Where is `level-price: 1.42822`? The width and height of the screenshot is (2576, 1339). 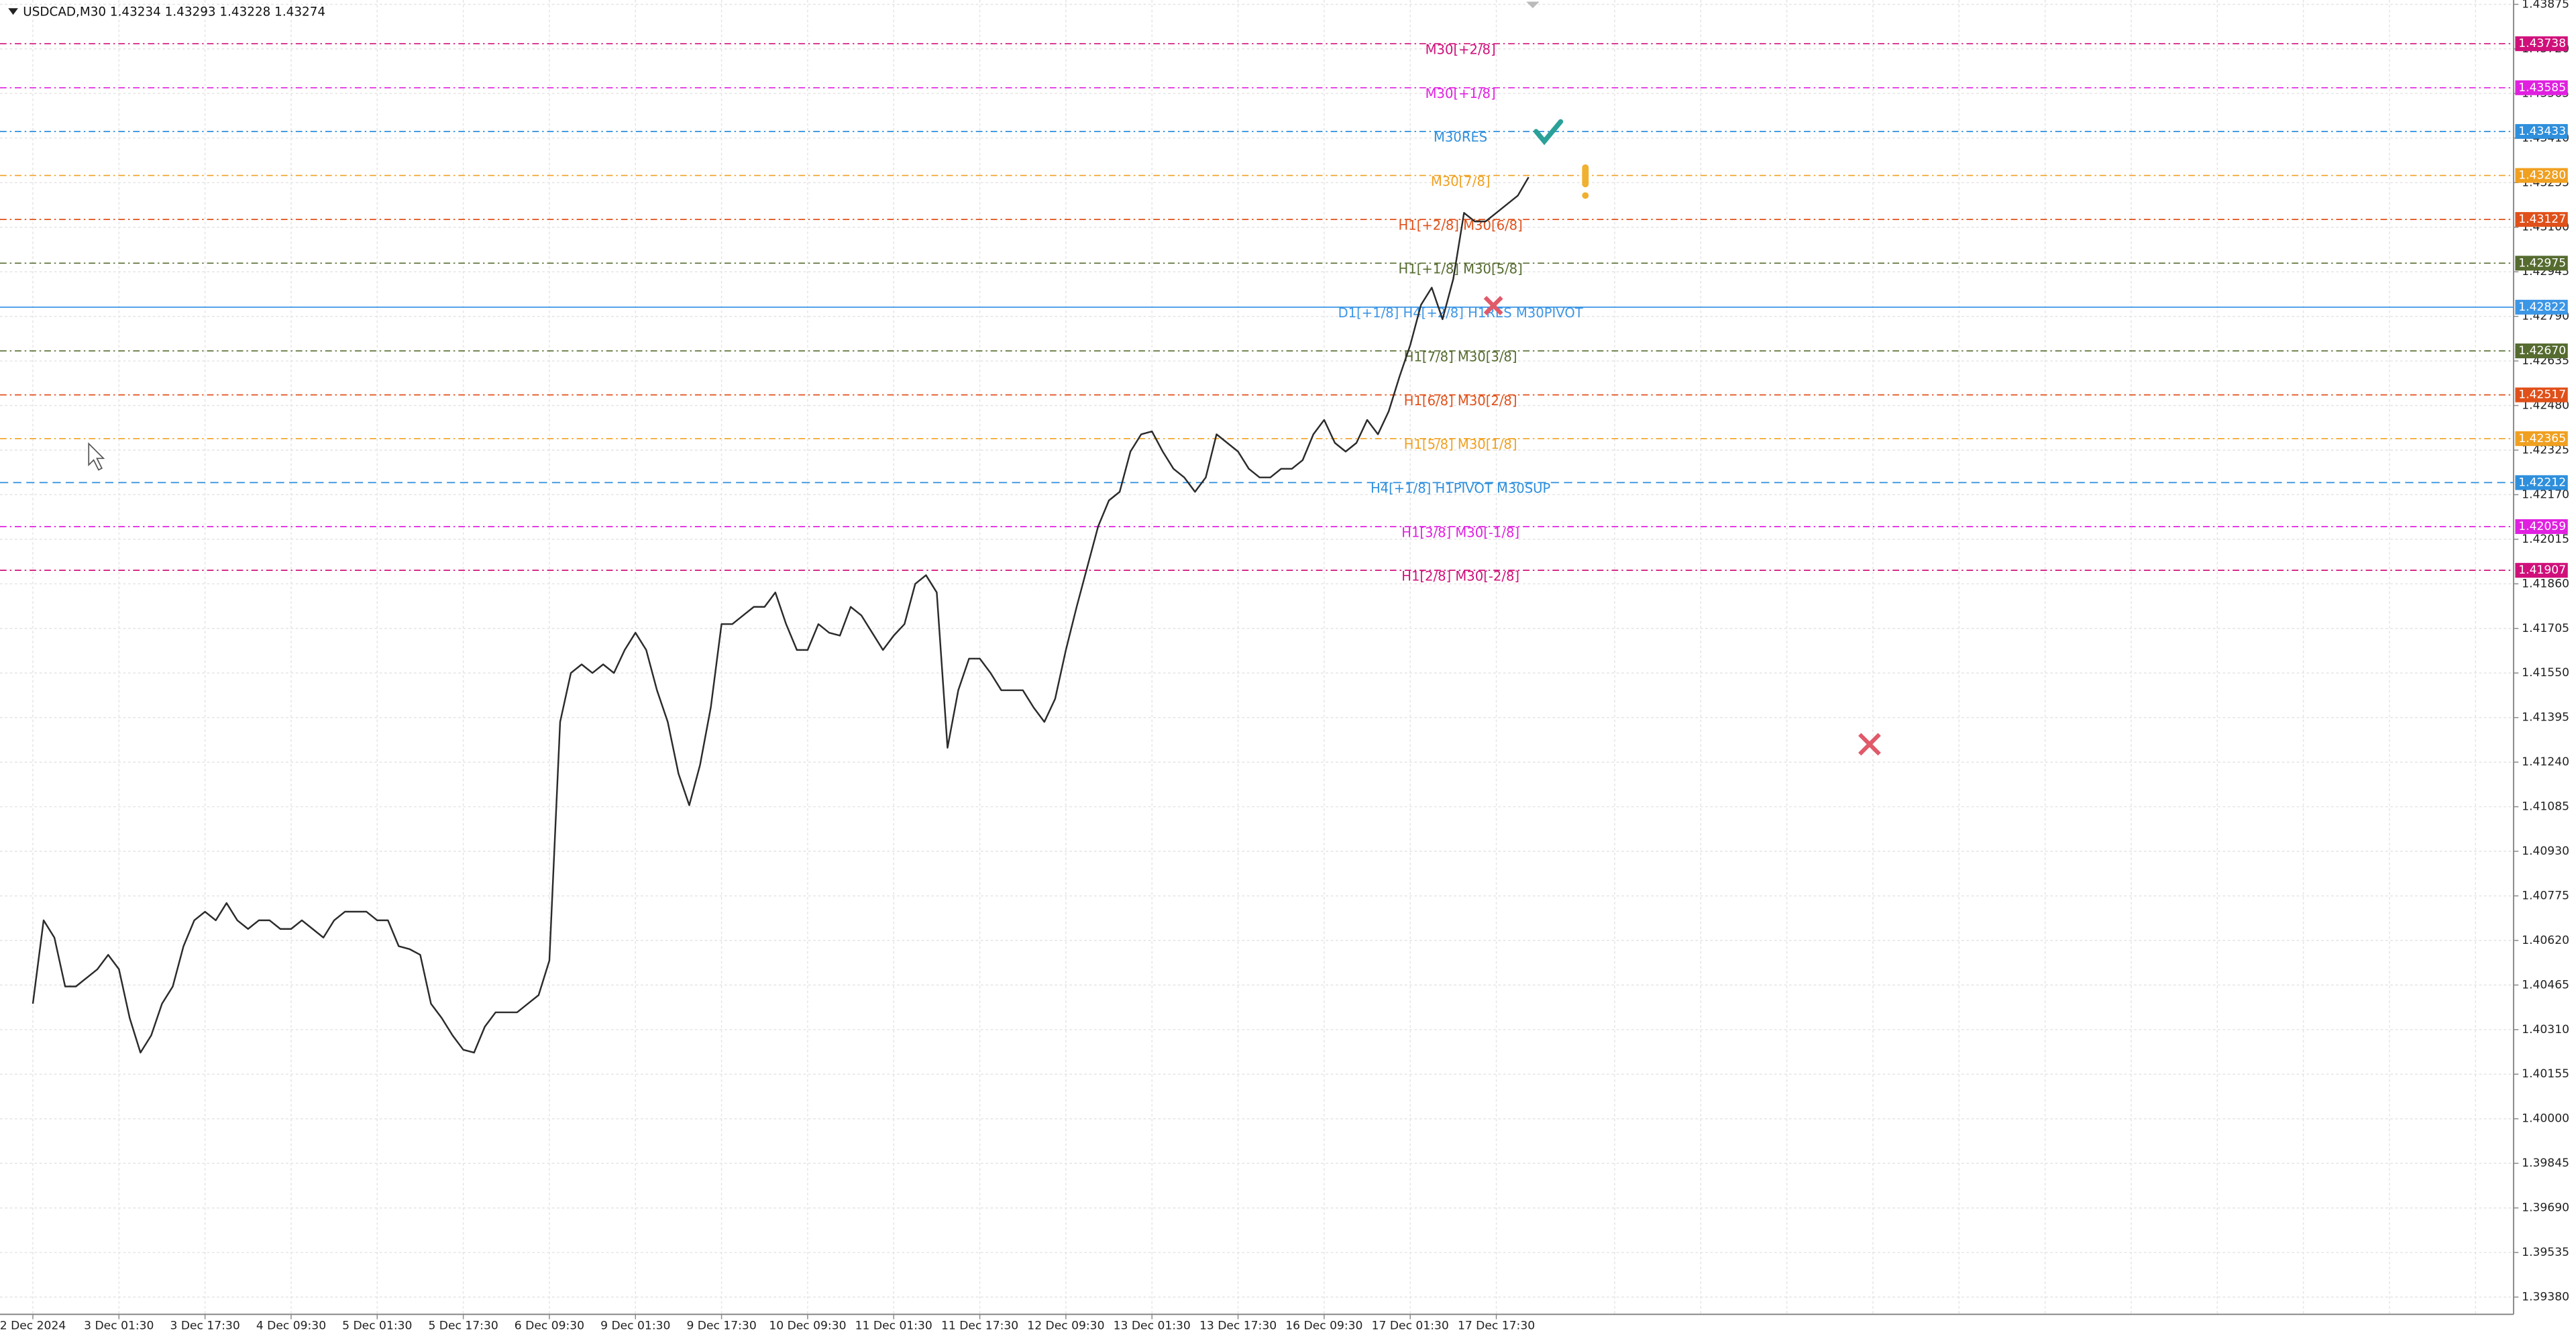 level-price: 1.42822 is located at coordinates (2542, 307).